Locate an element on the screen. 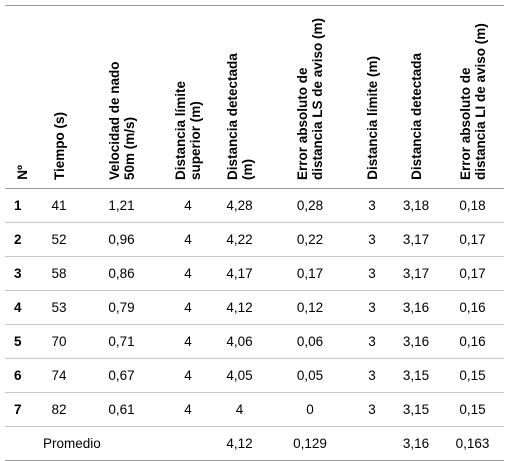  cell-error-ls: 0,12 is located at coordinates (310, 307).